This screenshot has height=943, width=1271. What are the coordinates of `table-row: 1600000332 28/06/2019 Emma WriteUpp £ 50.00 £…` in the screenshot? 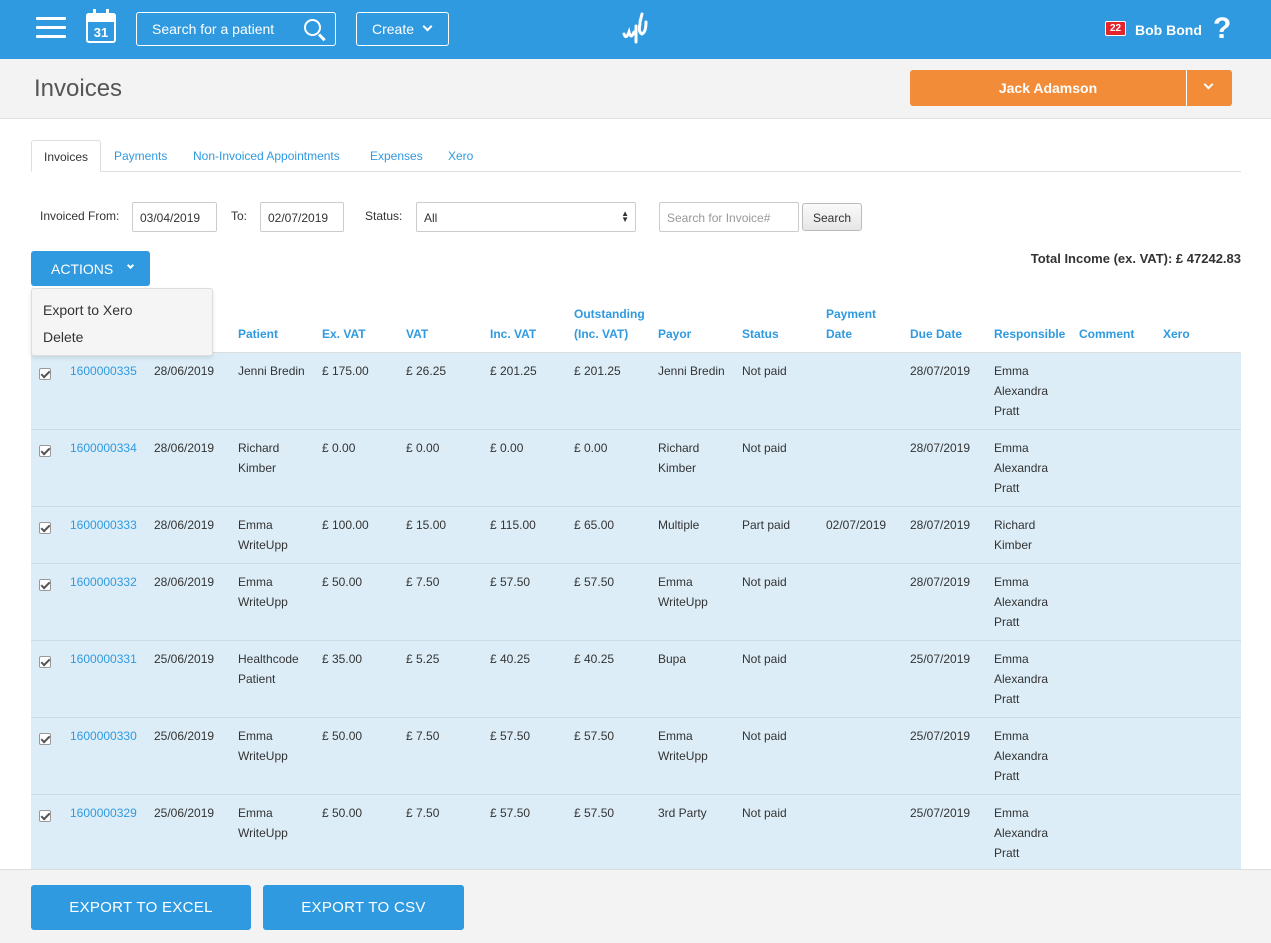 It's located at (636, 602).